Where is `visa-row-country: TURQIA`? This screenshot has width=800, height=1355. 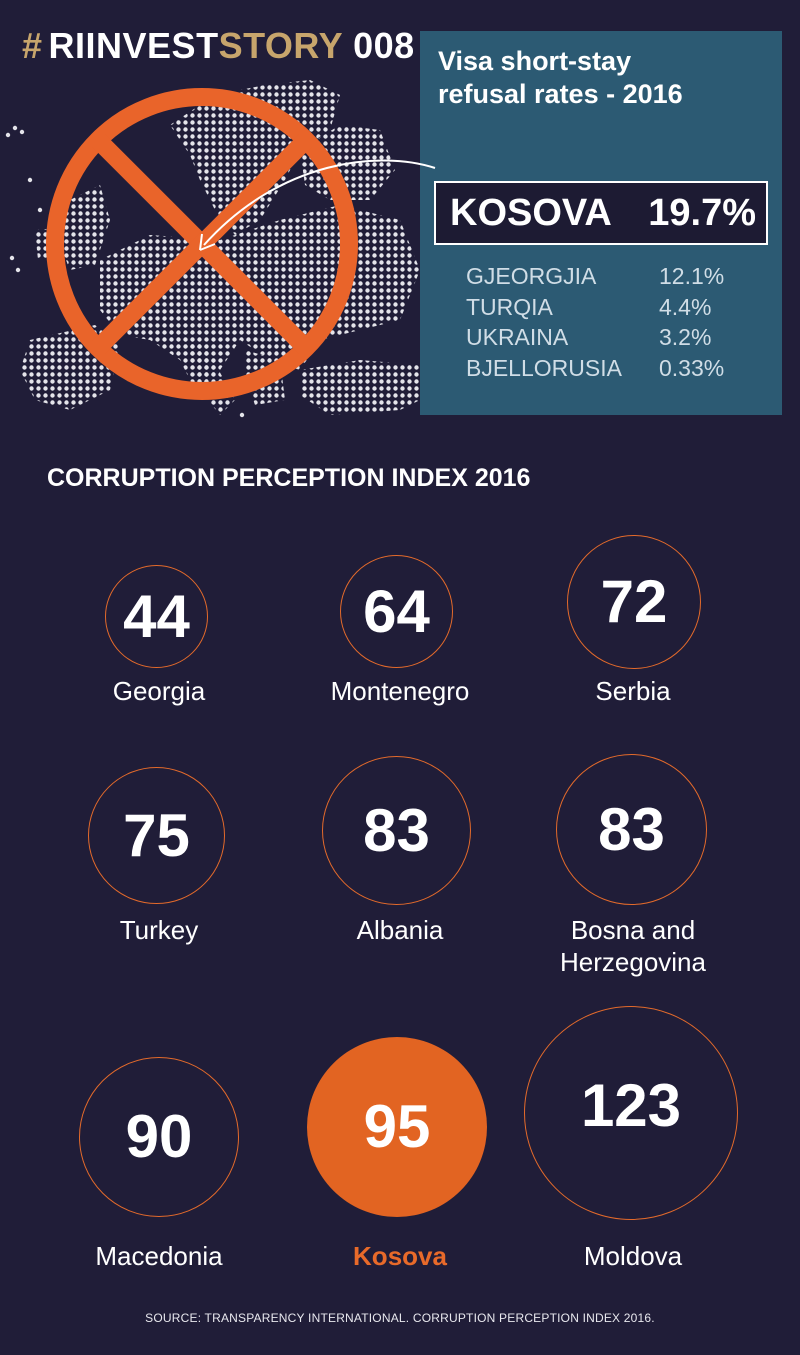
visa-row-country: TURQIA is located at coordinates (509, 307).